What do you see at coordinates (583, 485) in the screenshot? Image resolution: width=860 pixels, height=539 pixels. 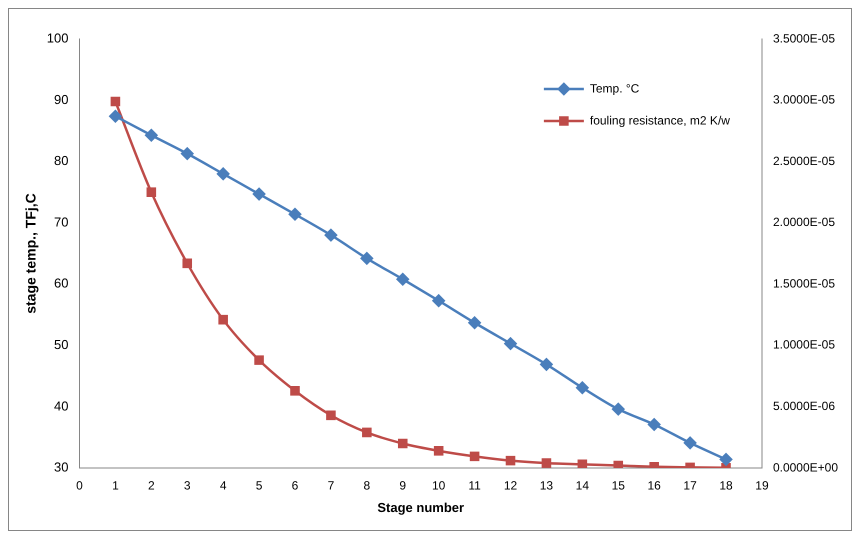 I see `x-tick-label: 14` at bounding box center [583, 485].